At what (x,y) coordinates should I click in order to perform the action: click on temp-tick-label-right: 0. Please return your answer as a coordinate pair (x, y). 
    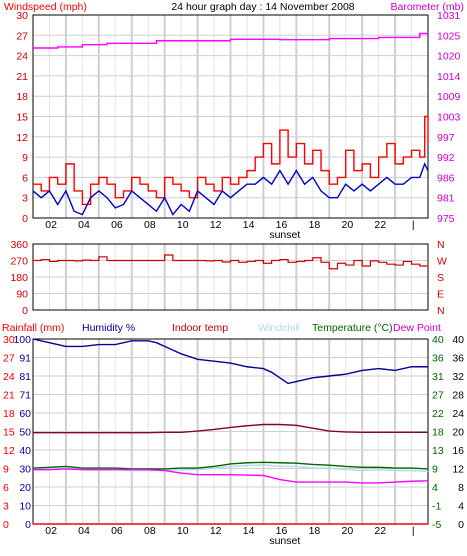
    Looking at the image, I should click on (461, 525).